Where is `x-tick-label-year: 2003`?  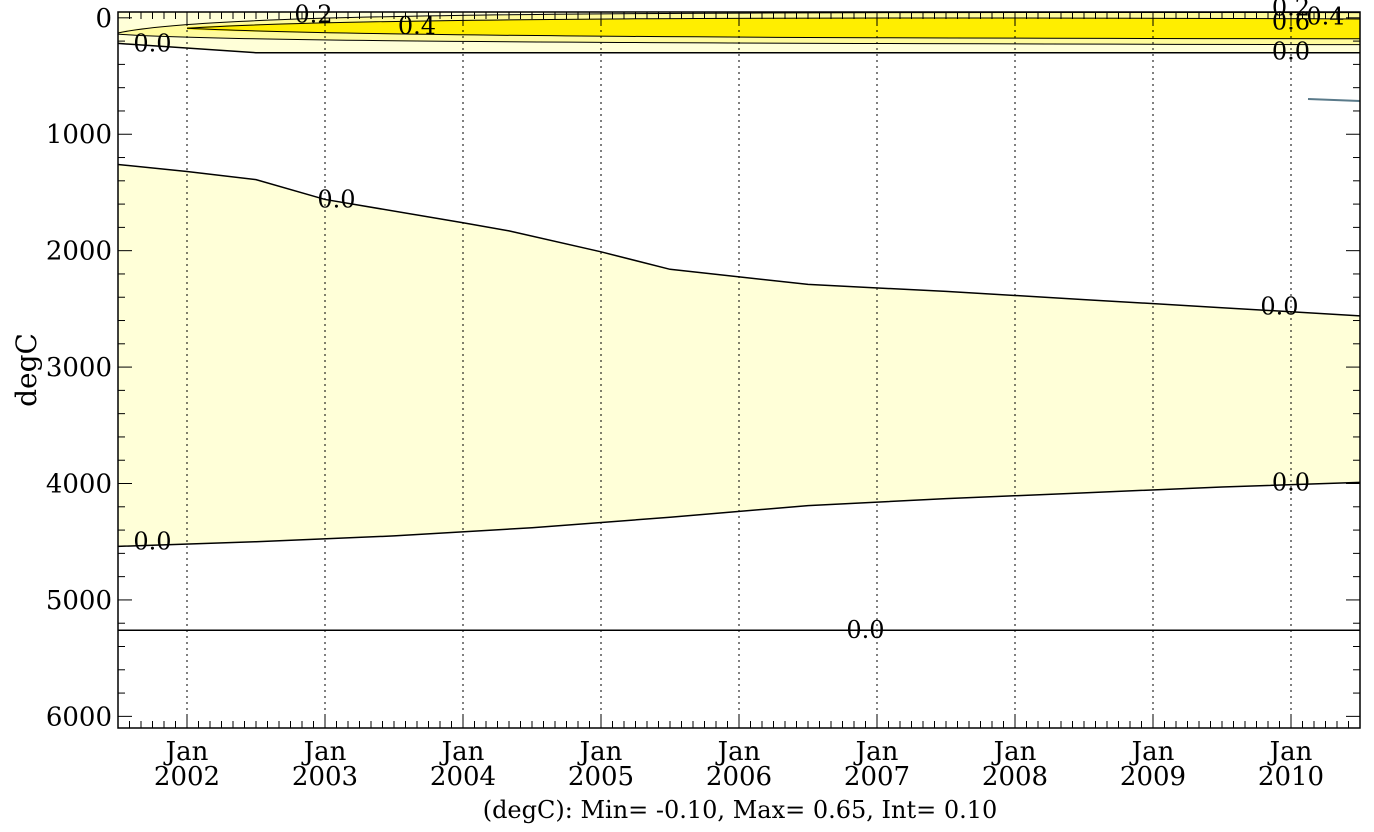
x-tick-label-year: 2003 is located at coordinates (325, 777).